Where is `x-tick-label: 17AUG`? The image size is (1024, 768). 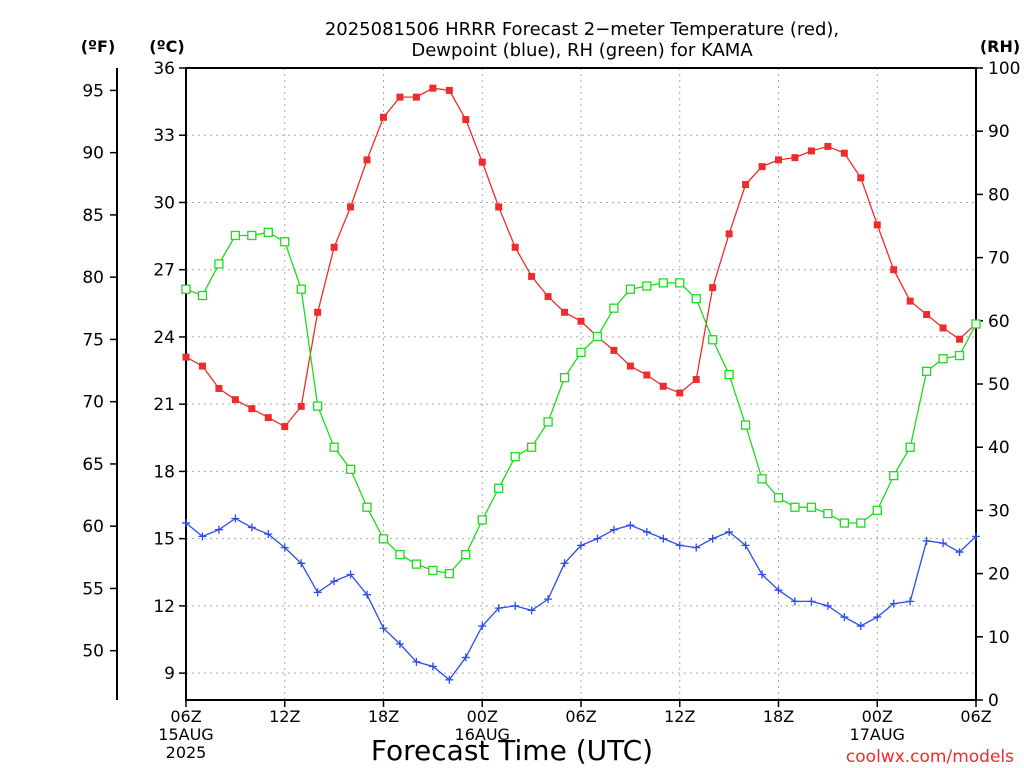 x-tick-label: 17AUG is located at coordinates (877, 734).